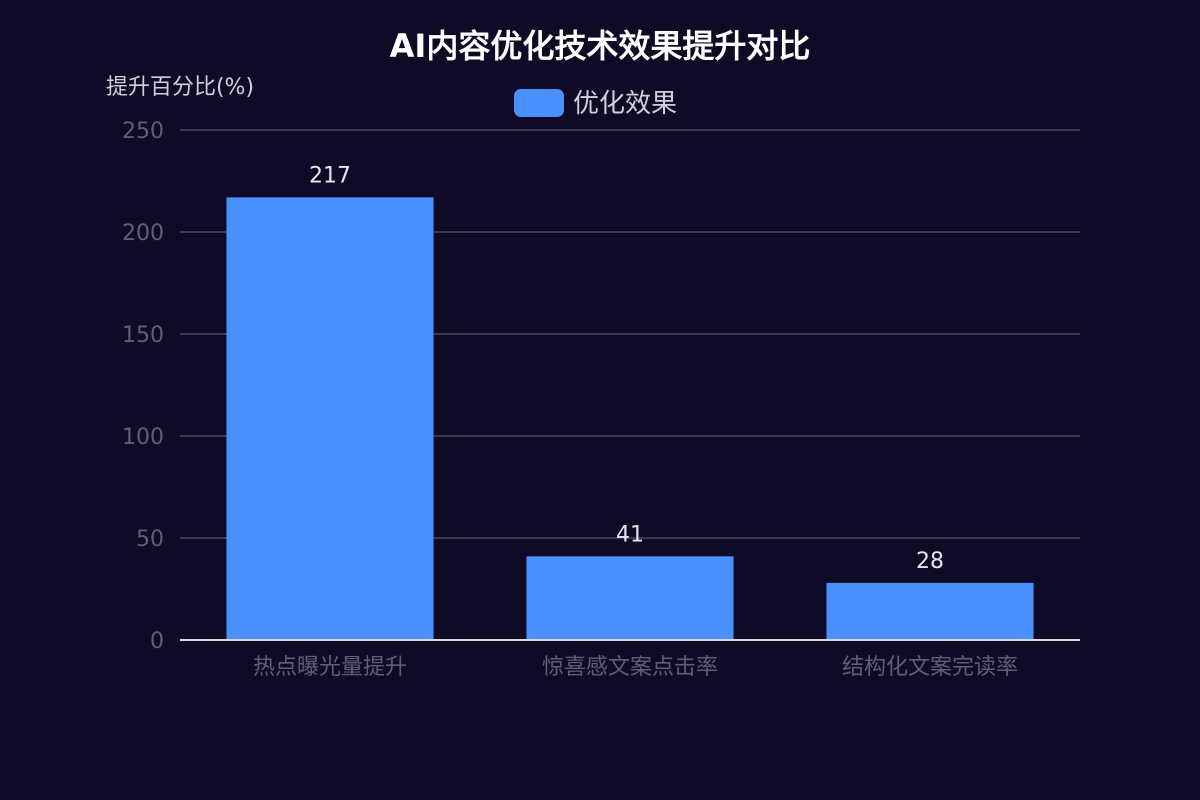 This screenshot has width=1200, height=800. What do you see at coordinates (330, 175) in the screenshot?
I see `data-label: 217` at bounding box center [330, 175].